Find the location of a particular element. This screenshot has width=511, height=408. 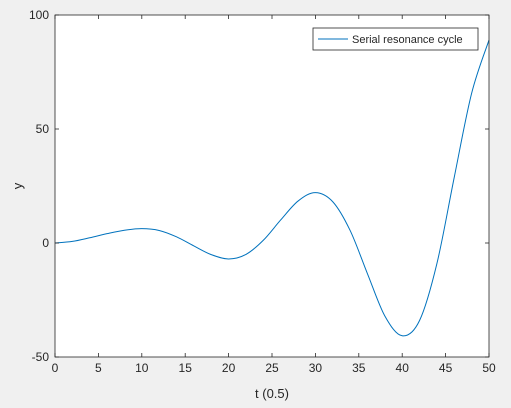

x-tick-label: 10 is located at coordinates (142, 368).